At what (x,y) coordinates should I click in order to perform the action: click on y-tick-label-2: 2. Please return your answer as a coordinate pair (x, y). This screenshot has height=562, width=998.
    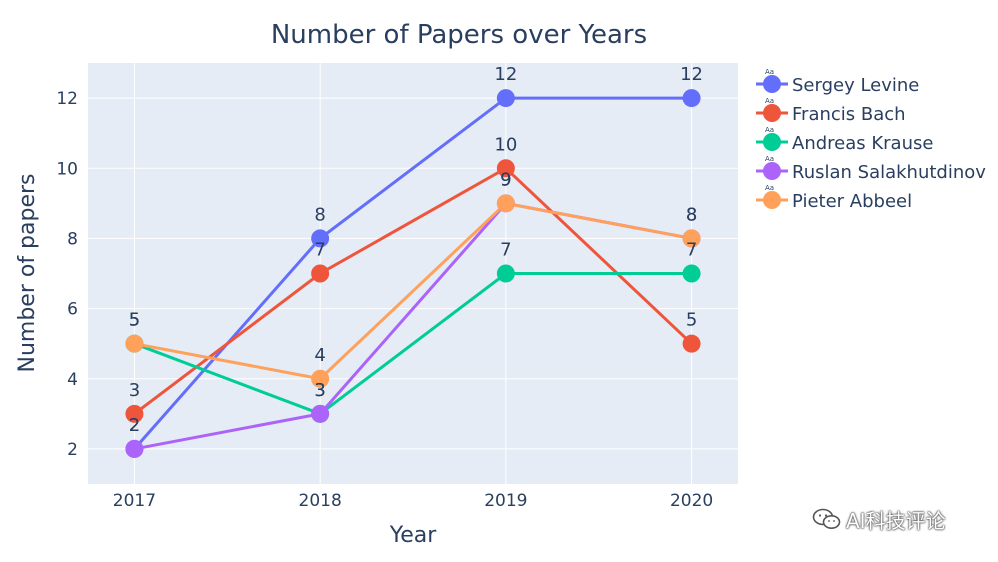
    Looking at the image, I should click on (72, 450).